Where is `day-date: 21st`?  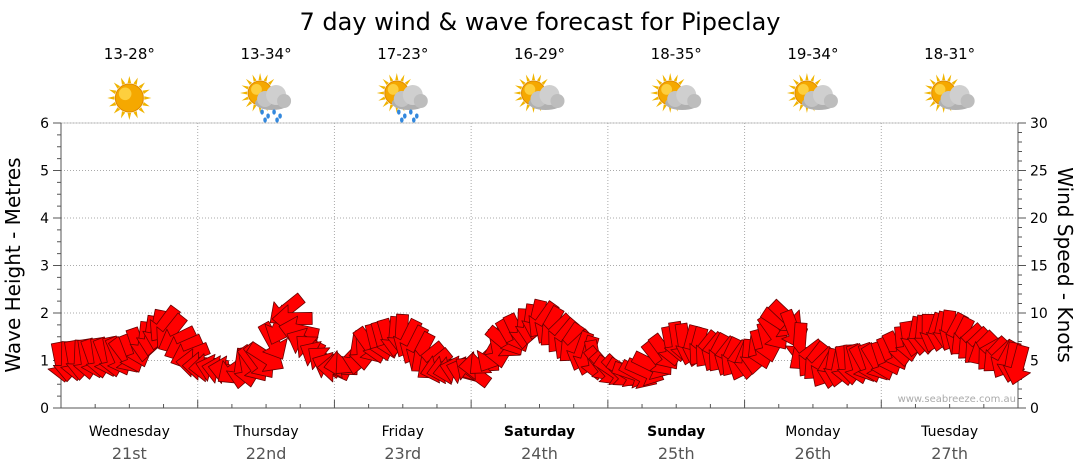
day-date: 21st is located at coordinates (129, 453).